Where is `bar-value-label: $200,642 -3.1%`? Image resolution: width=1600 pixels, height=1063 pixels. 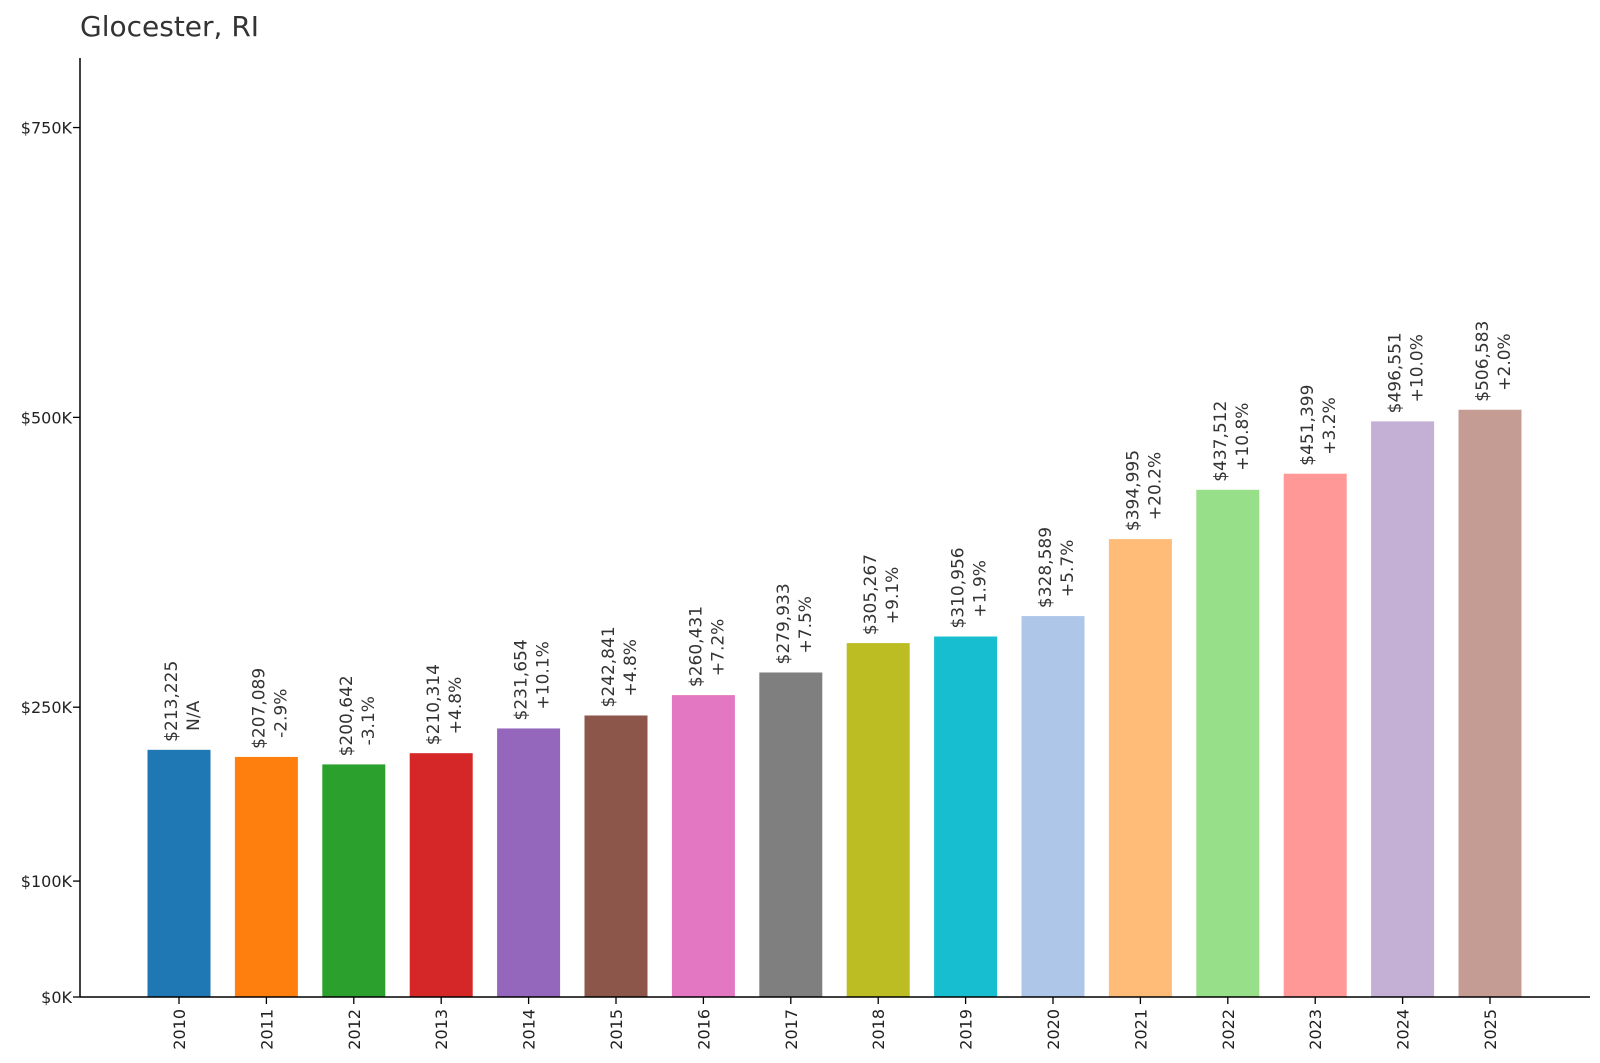 bar-value-label: $200,642 -3.1% is located at coordinates (358, 715).